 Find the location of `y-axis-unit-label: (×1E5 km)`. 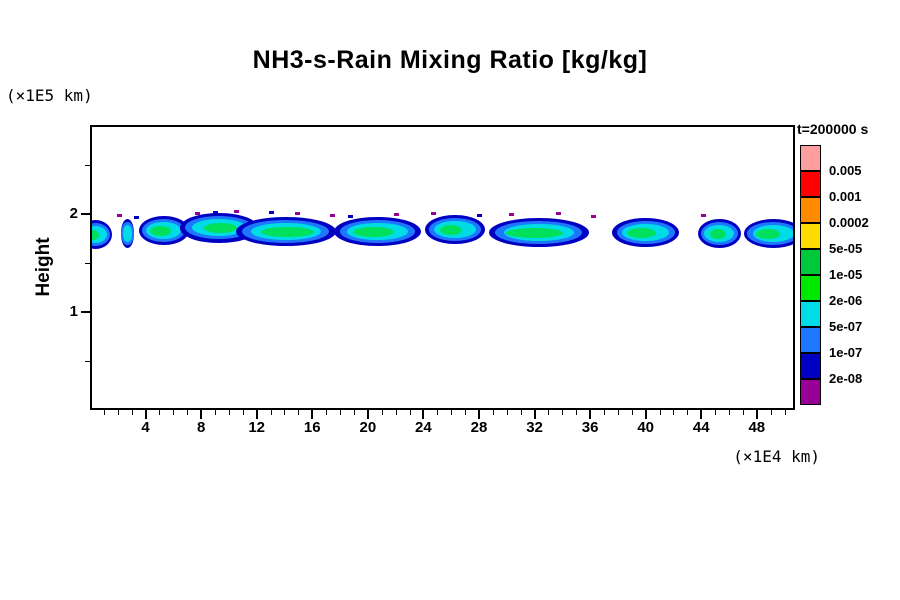

y-axis-unit-label: (×1E5 km) is located at coordinates (49, 95).